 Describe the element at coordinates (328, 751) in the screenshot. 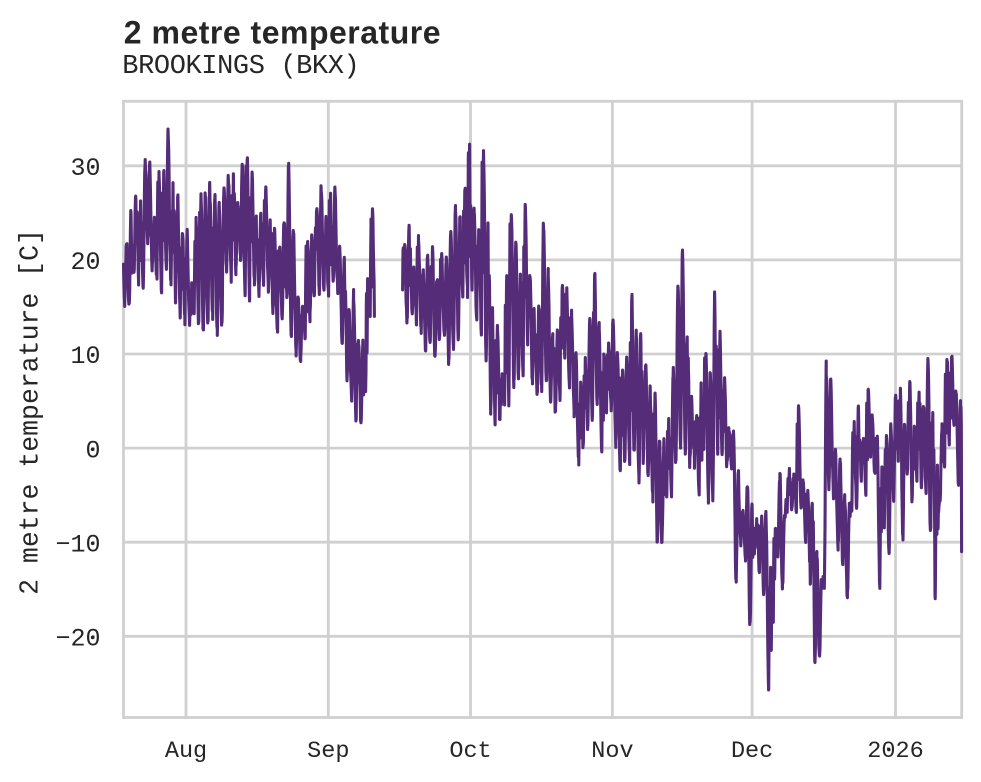

I see `svg-text: Sep` at that location.